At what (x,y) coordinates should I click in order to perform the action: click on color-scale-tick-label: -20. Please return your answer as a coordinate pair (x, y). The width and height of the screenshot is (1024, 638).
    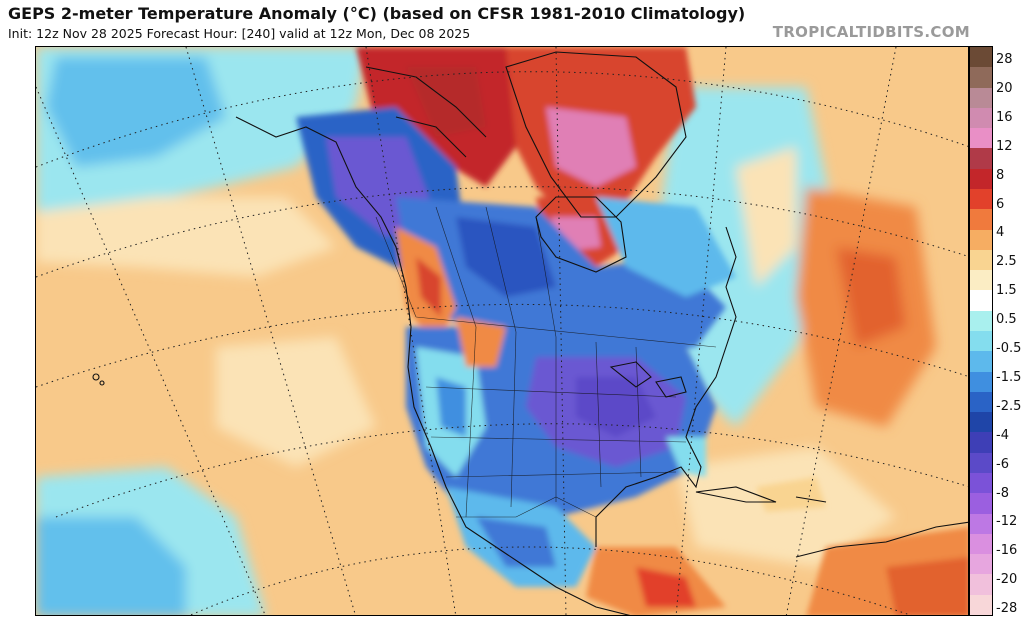
    Looking at the image, I should click on (1007, 580).